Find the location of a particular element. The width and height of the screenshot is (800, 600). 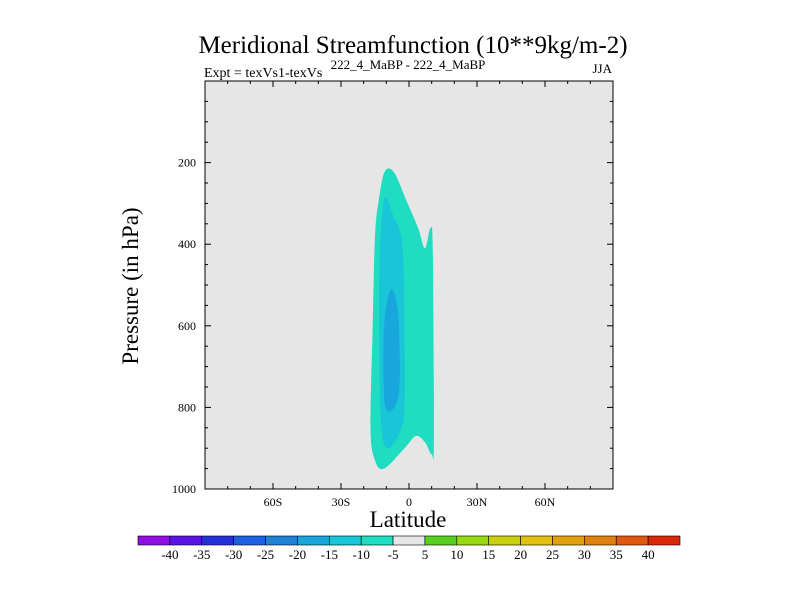

colorbar-label: 15 is located at coordinates (488, 554).